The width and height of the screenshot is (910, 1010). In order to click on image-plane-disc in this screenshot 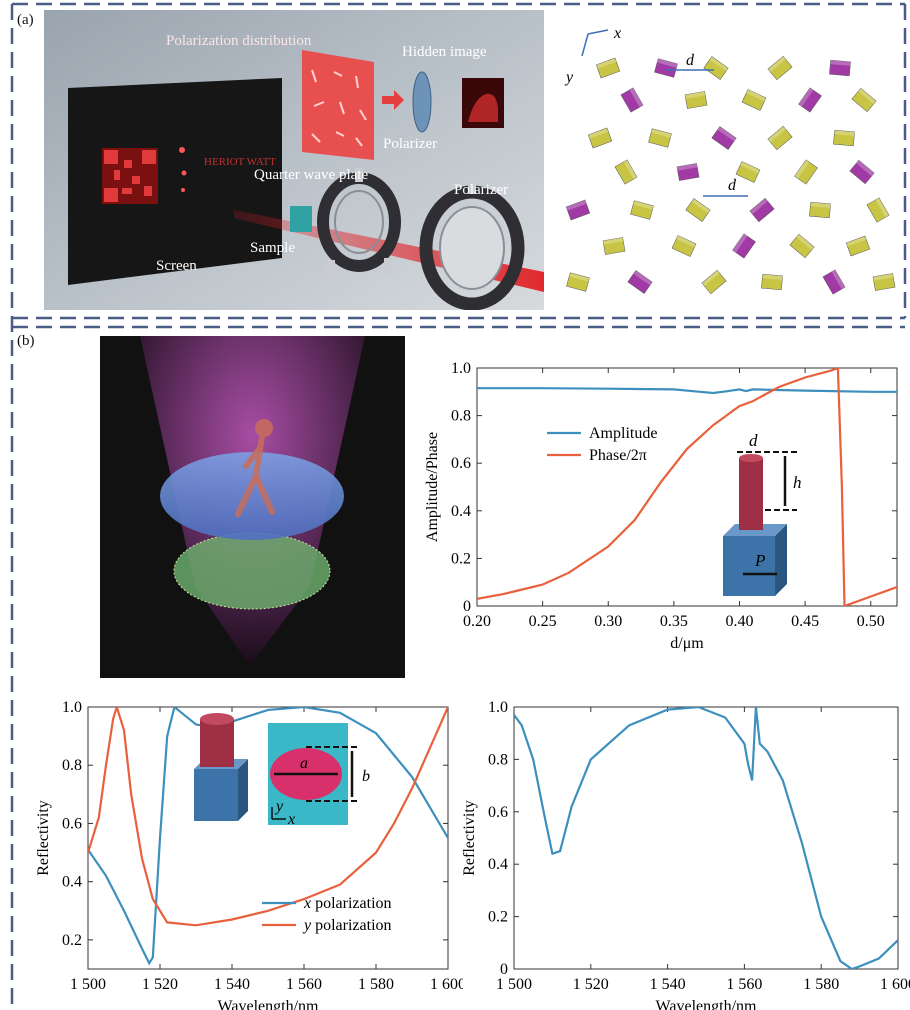, I will do `click(252, 496)`.